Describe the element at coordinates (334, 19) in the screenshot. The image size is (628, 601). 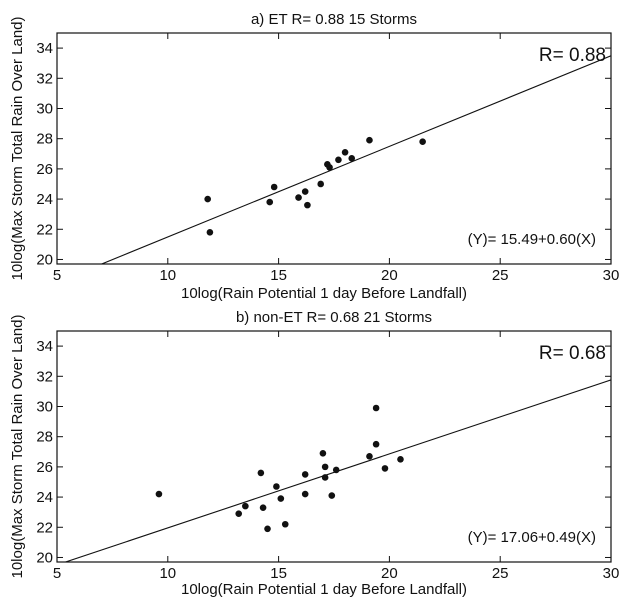
I see `chart-title: a) ET R= 0.88 15 Storms` at that location.